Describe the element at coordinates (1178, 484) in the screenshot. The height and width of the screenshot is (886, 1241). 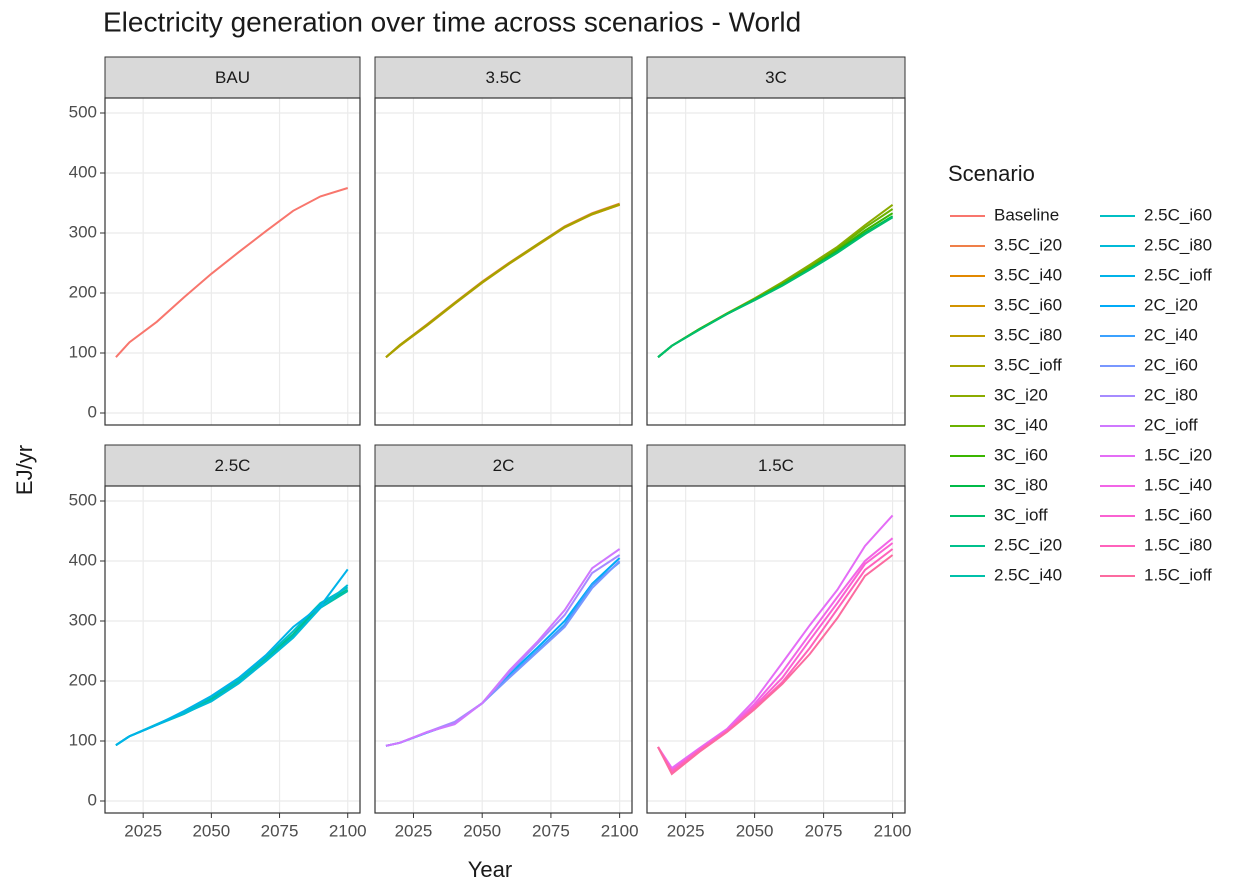
I see `legend-label: 1.5C_i40` at that location.